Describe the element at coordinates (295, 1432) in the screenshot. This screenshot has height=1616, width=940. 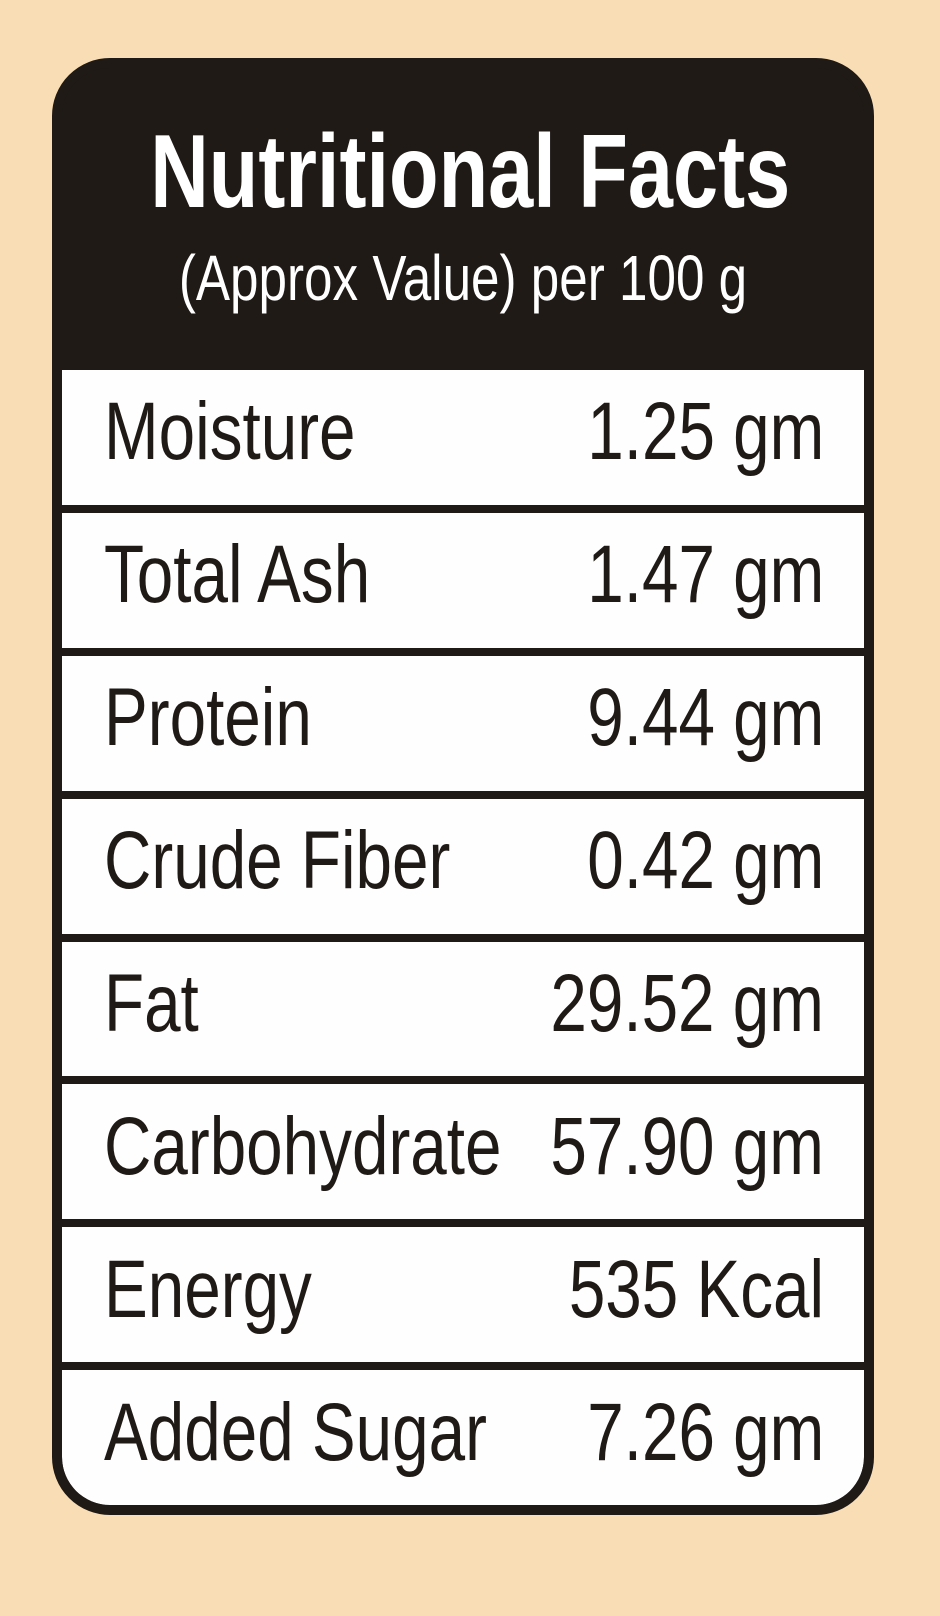
I see `row-label: Added Sugar` at that location.